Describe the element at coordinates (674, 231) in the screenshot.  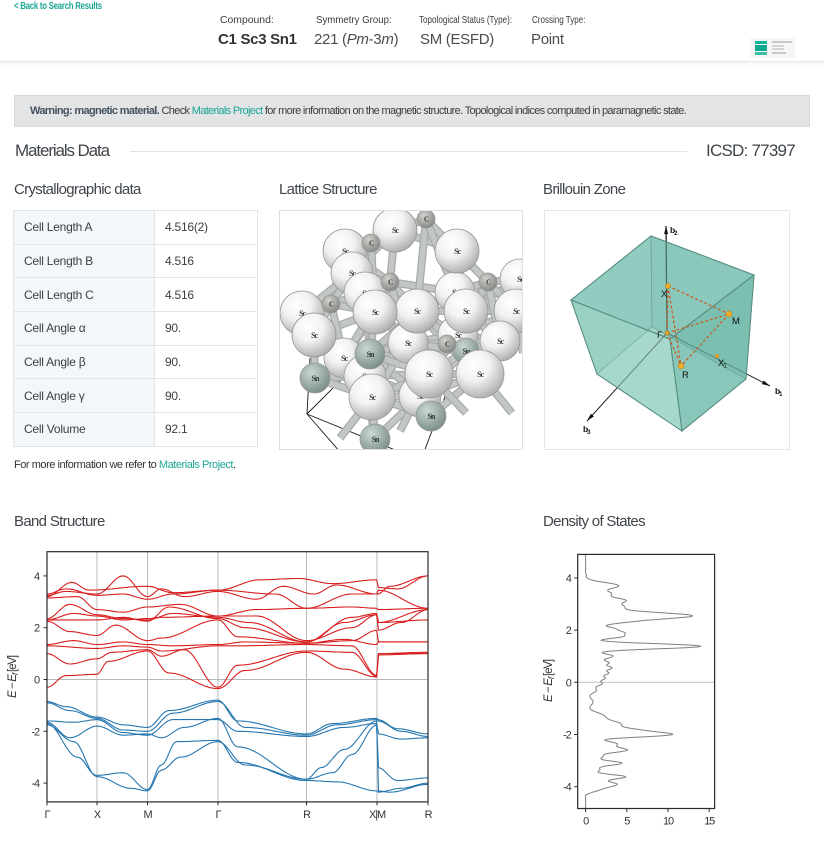
I see `svg-text: b2` at that location.